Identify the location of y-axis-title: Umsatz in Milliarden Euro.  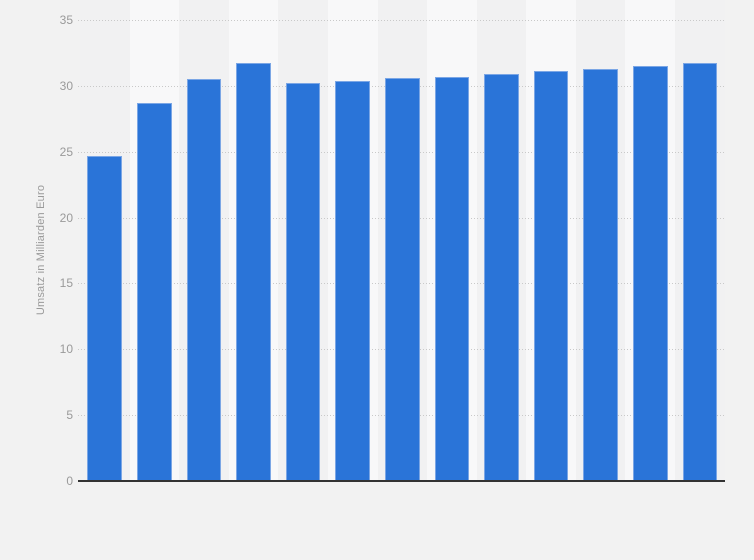
(41, 250).